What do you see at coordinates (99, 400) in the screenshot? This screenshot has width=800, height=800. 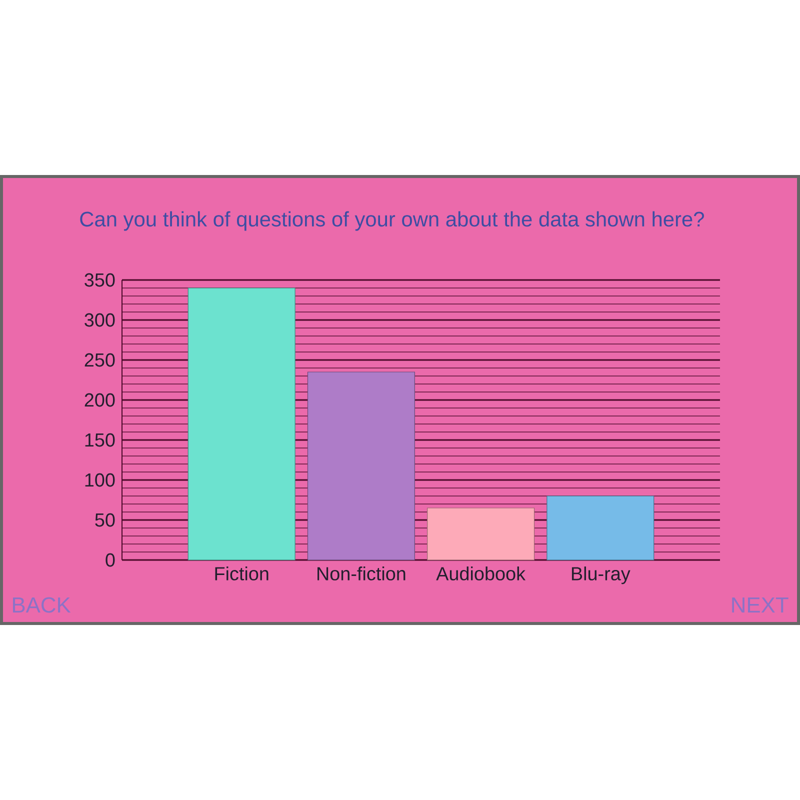 I see `y-tick-label: 200` at bounding box center [99, 400].